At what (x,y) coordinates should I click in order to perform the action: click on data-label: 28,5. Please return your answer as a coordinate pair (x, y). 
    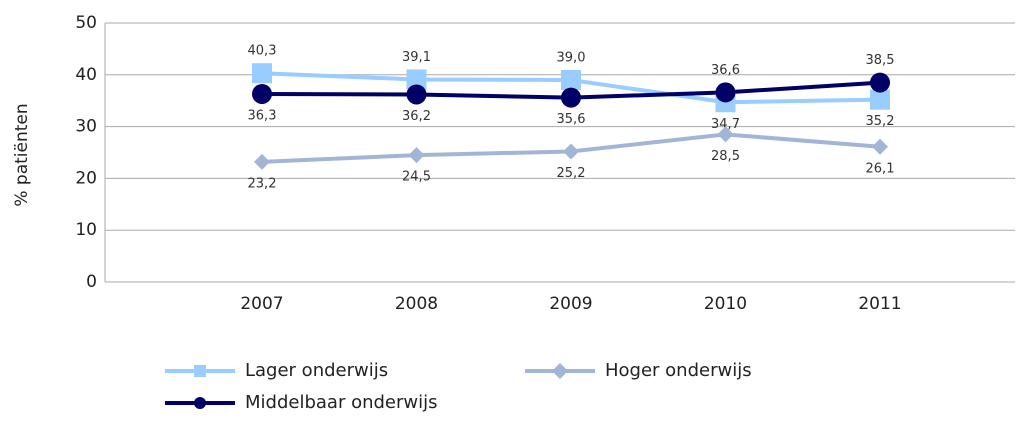
    Looking at the image, I should click on (725, 156).